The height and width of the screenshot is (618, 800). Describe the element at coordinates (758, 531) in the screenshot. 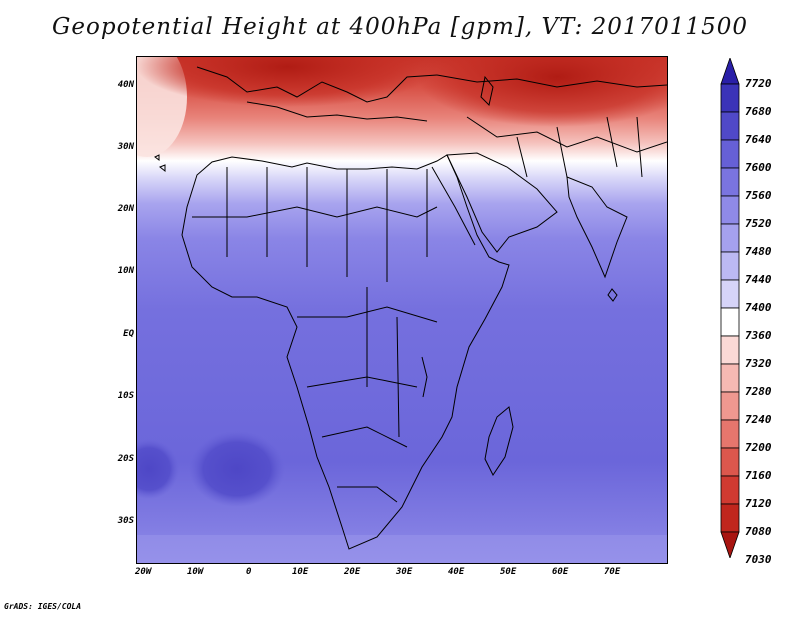

I see `colorbar-label: 7080` at that location.